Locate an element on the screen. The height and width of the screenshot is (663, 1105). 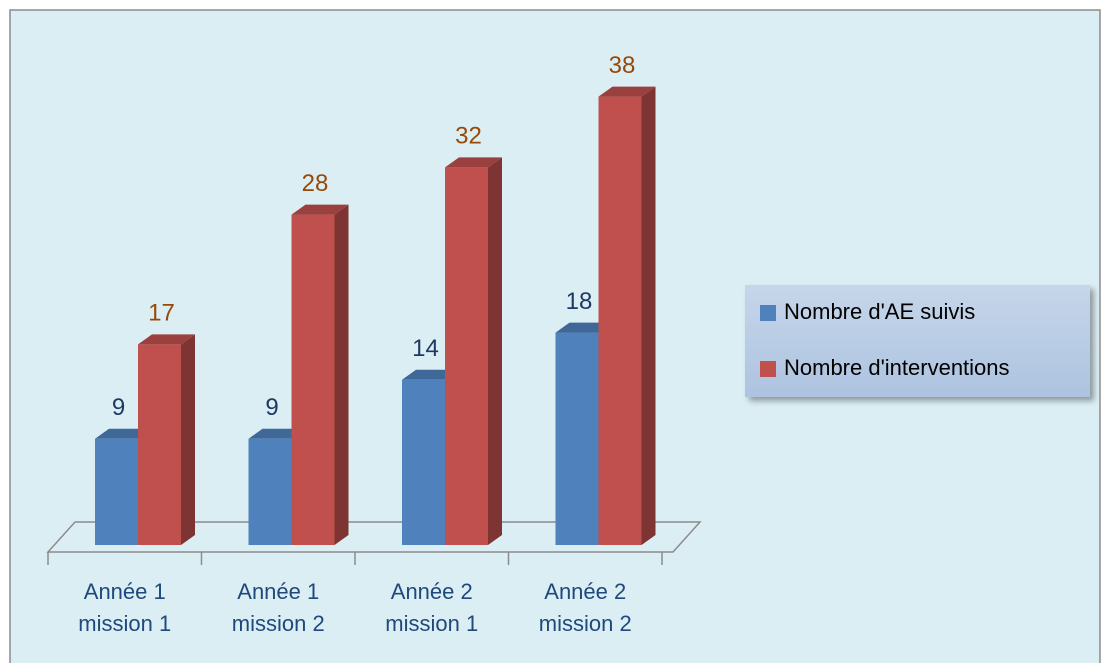
x-tick-label: Année 1 mission 2 is located at coordinates (278, 607).